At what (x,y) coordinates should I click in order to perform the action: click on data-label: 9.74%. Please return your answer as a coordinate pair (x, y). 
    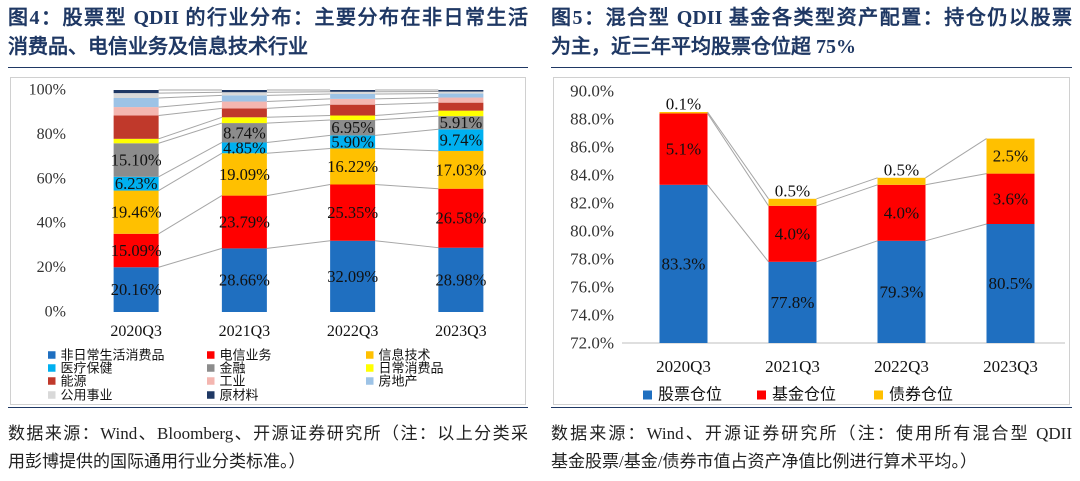
    Looking at the image, I should click on (461, 140).